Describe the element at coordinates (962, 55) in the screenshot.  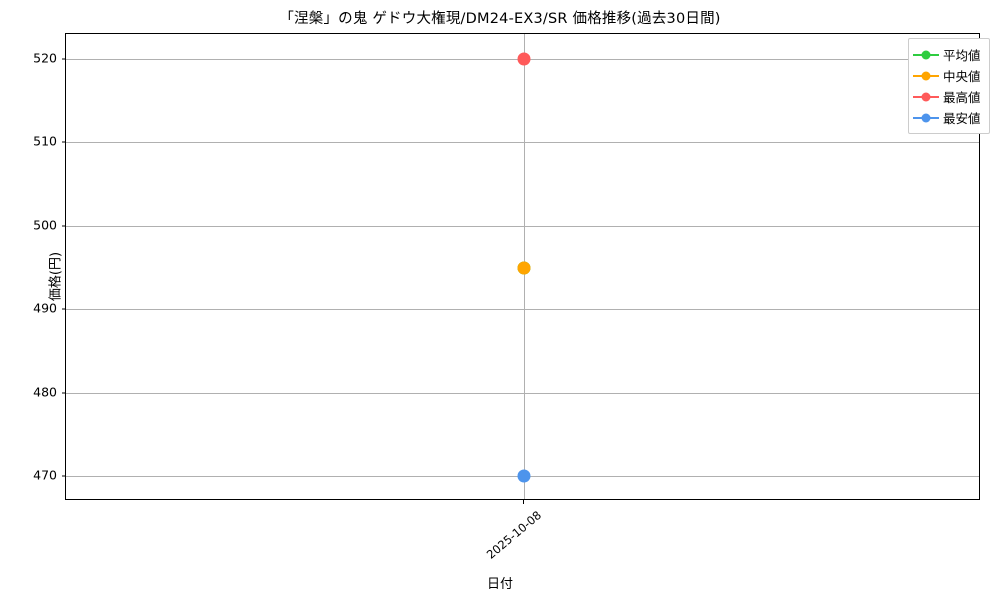
I see `legend-item-label: 平均値` at that location.